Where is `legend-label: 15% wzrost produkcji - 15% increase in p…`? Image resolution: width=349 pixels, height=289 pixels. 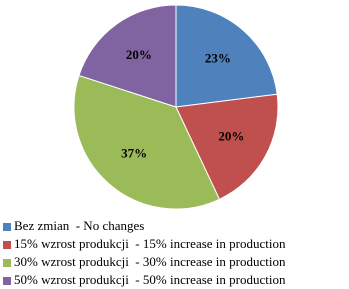 legend-label: 15% wzrost produkcji - 15% increase in p… is located at coordinates (150, 243).